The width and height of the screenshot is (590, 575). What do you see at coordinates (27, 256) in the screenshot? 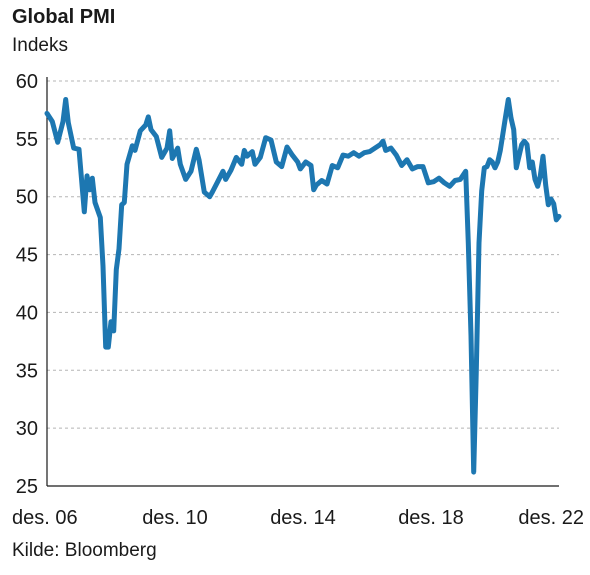
I see `y-tick-label-45: 45` at bounding box center [27, 256].